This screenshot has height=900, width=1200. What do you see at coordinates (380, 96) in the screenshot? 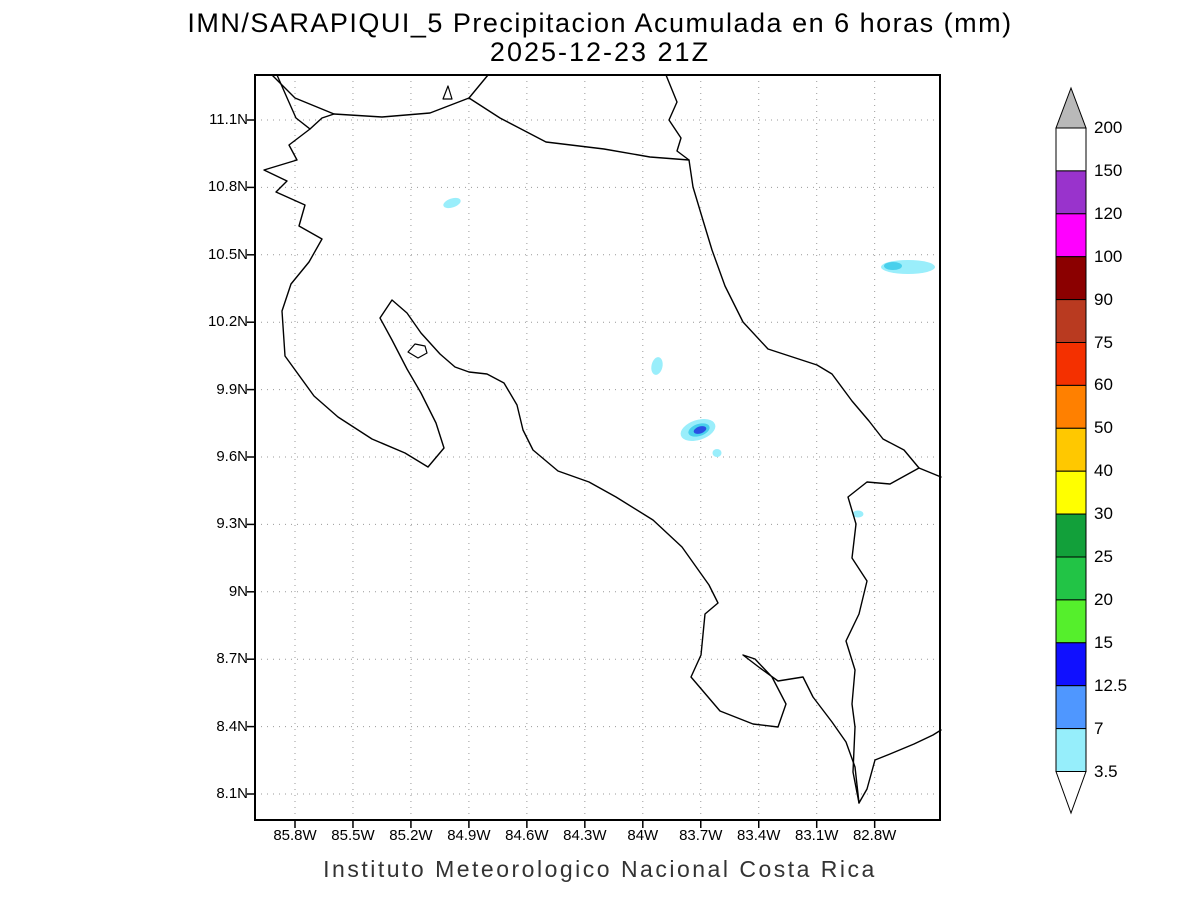
I see `lake-nicaragua-shore` at bounding box center [380, 96].